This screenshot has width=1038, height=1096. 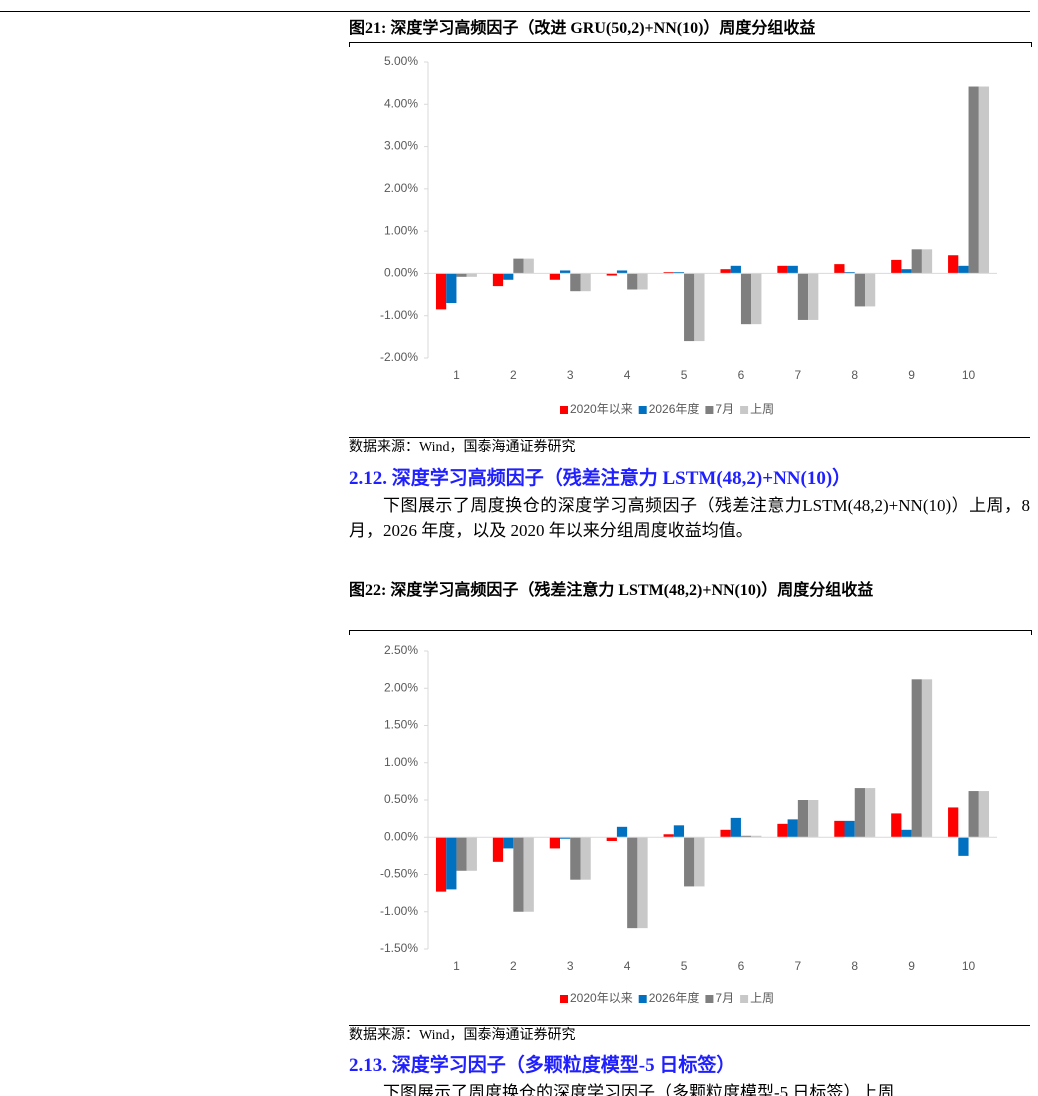 What do you see at coordinates (684, 375) in the screenshot?
I see `x-tick-label: 5` at bounding box center [684, 375].